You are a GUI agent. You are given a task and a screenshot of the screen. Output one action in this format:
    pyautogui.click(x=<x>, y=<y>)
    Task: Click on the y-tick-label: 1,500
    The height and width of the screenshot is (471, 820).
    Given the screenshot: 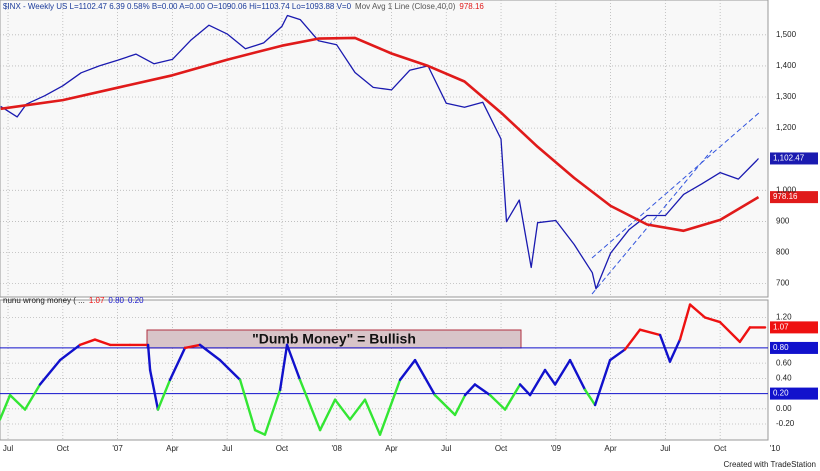 What is the action you would take?
    pyautogui.click(x=786, y=34)
    